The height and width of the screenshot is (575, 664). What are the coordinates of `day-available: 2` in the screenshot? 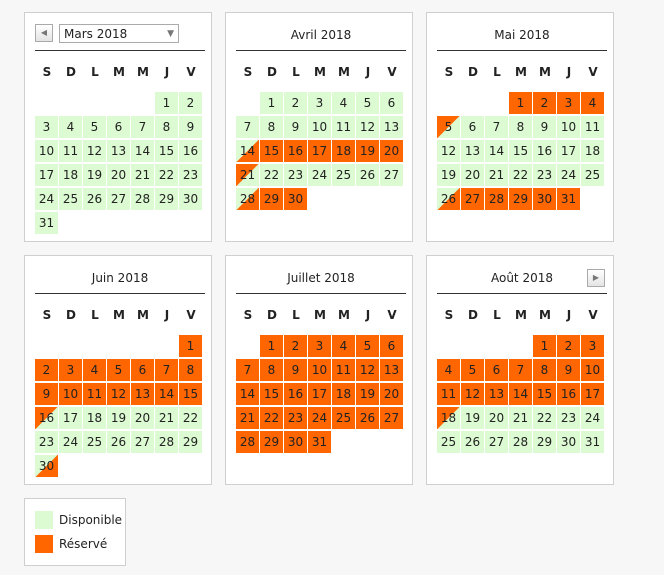 It's located at (295, 103).